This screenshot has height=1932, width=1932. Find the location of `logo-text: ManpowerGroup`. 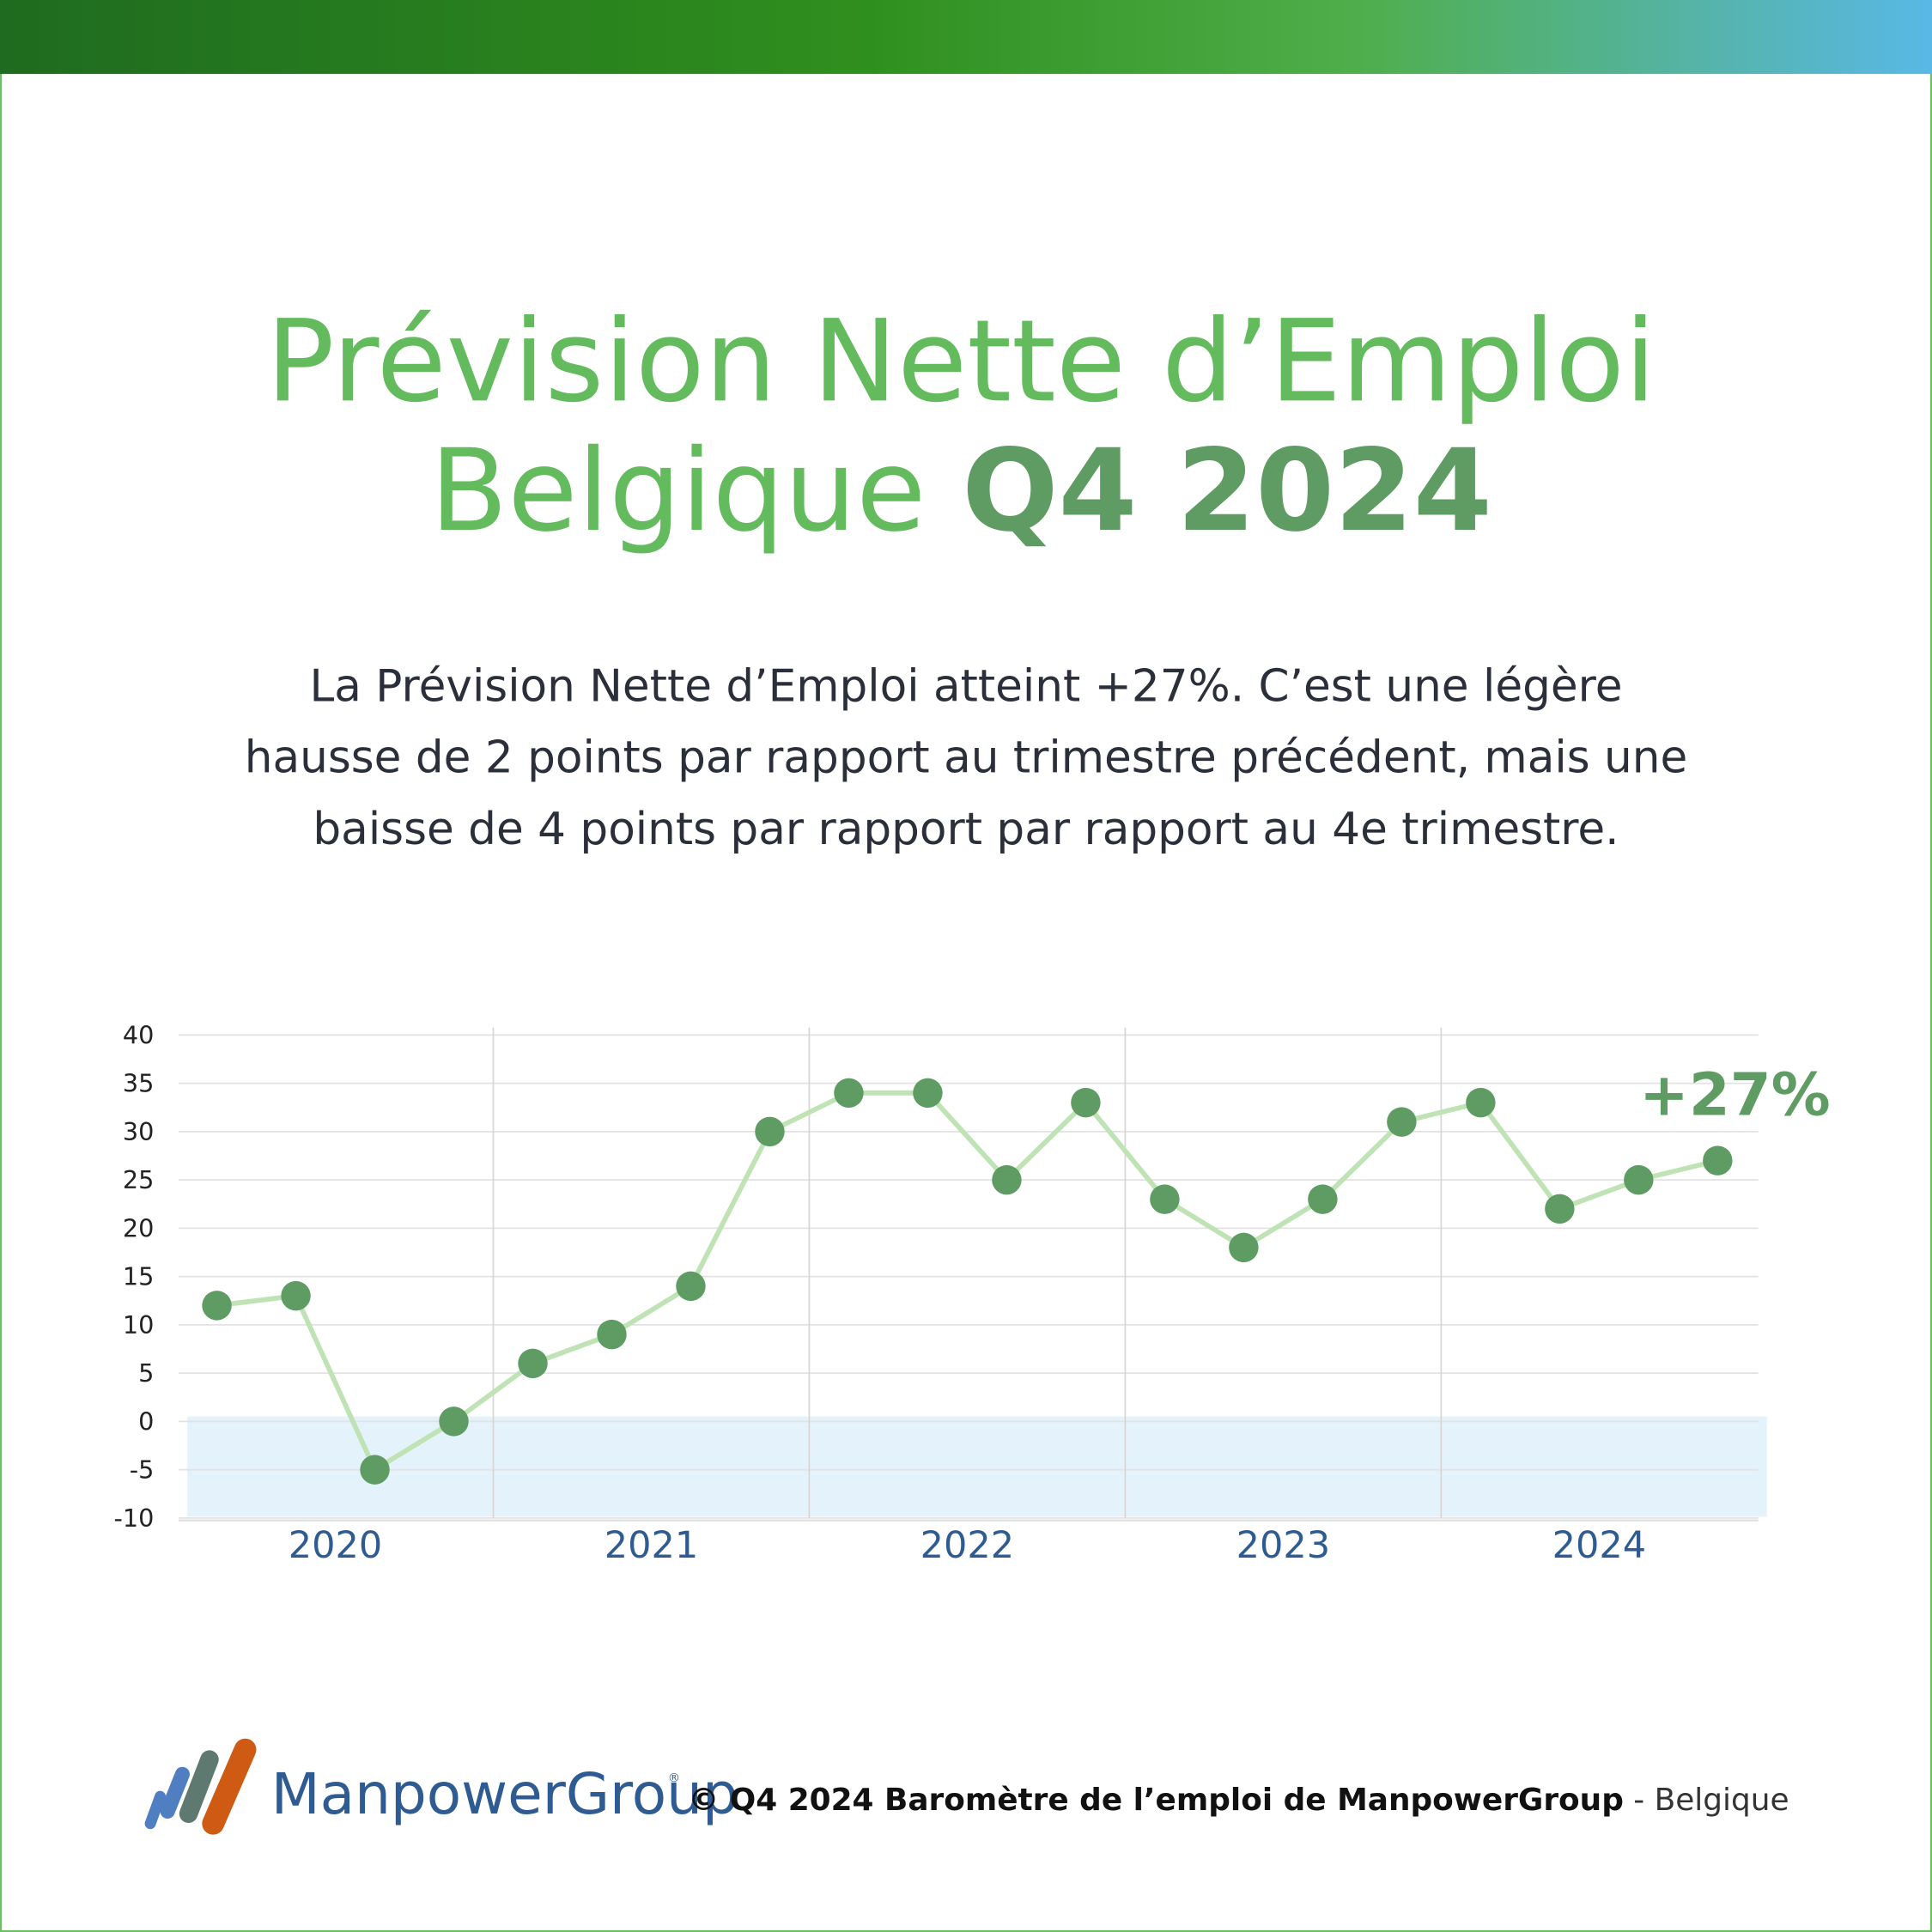

logo-text: ManpowerGroup is located at coordinates (505, 1794).